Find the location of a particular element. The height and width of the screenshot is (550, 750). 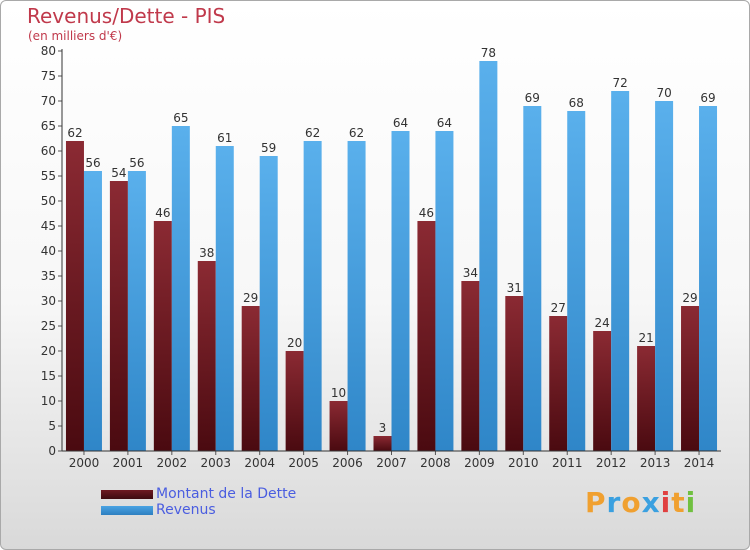

value-label-debt: 54 is located at coordinates (118, 173).